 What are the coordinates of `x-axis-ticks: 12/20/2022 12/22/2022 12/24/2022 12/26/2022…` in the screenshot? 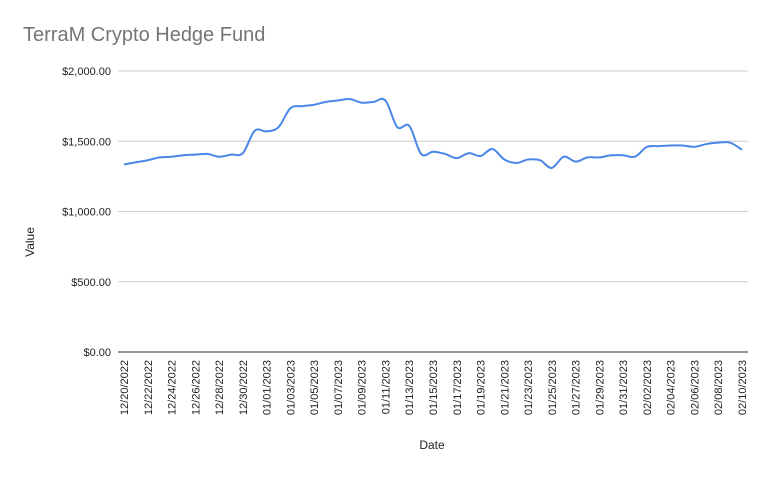 It's located at (434, 387).